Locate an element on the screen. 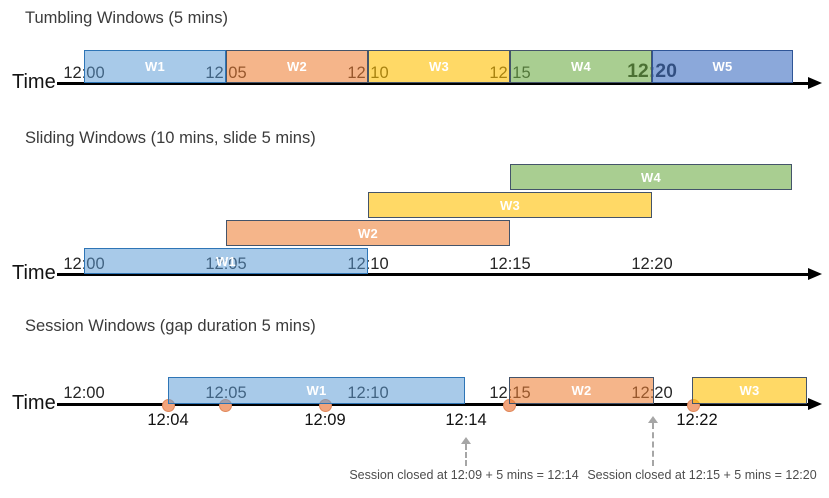 This screenshot has width=829, height=498. window-w5: W5 is located at coordinates (722, 66).